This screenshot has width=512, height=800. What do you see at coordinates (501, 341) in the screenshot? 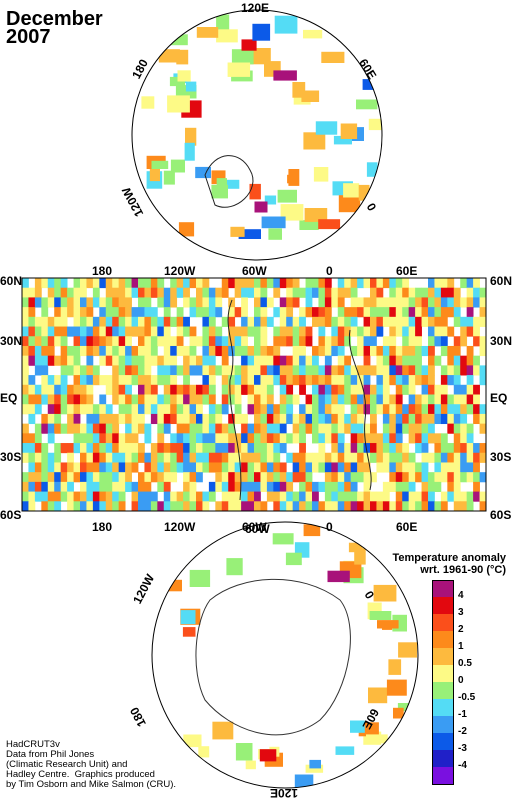
I see `right-axis-30n: 30N` at bounding box center [501, 341].